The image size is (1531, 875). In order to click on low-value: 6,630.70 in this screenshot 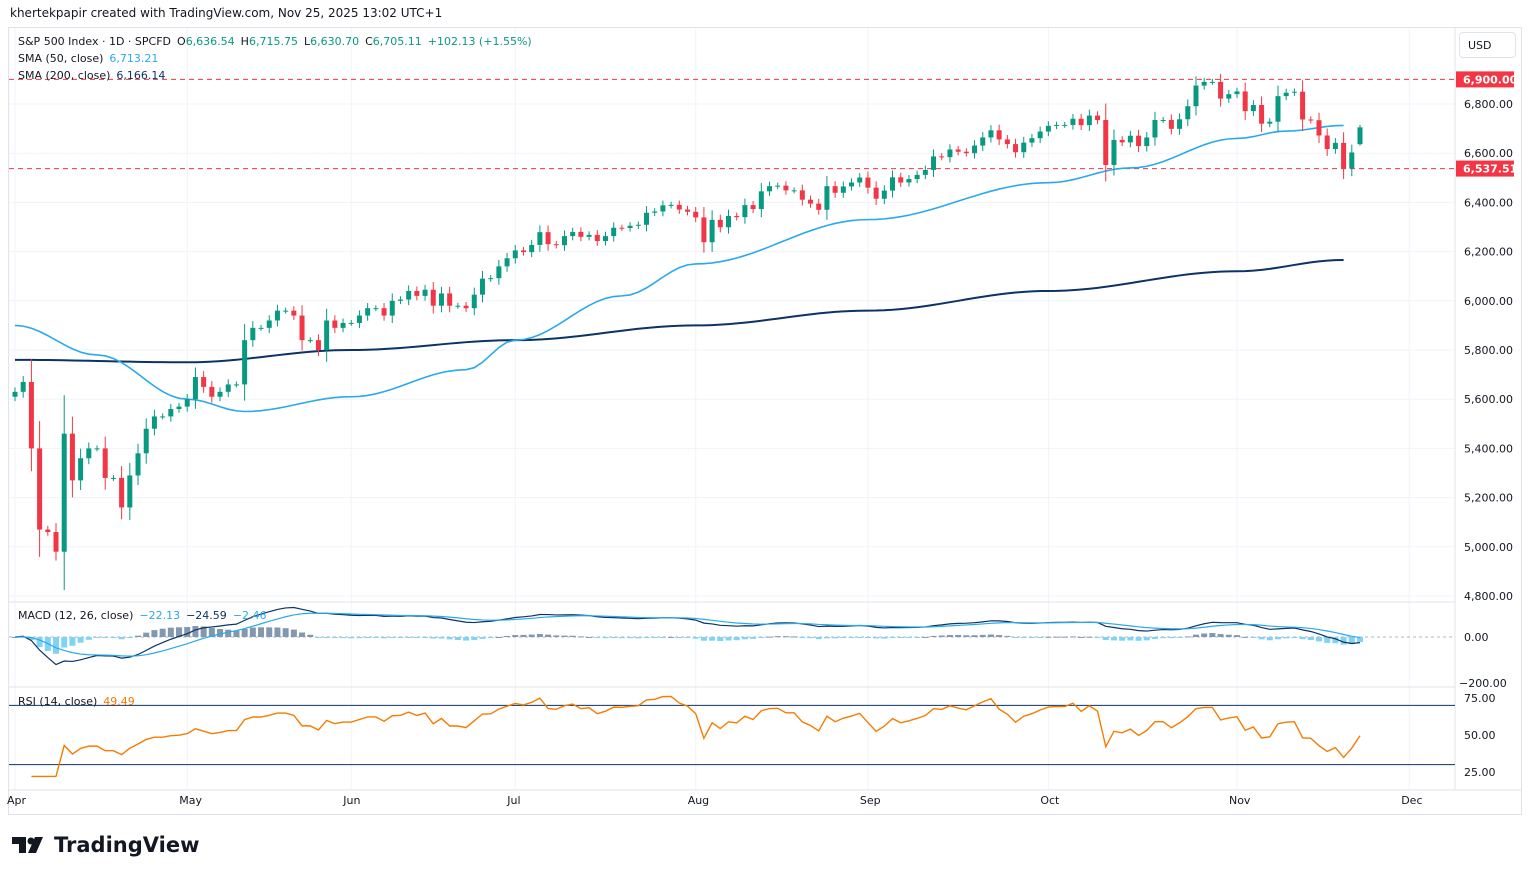, I will do `click(335, 41)`.